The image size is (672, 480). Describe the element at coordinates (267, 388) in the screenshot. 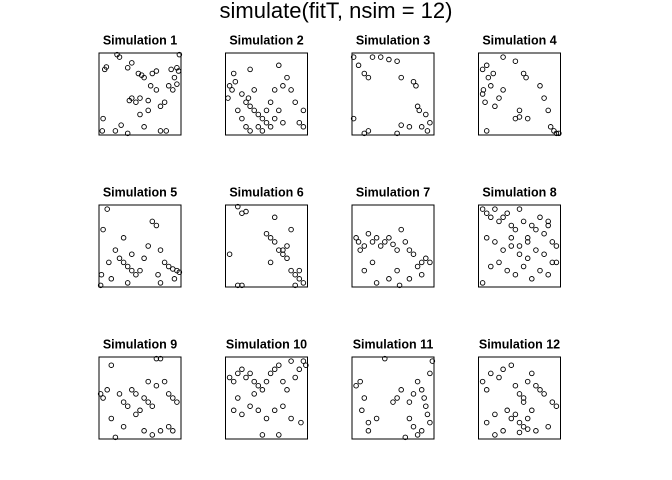

I see `panel: Simulation 10` at that location.